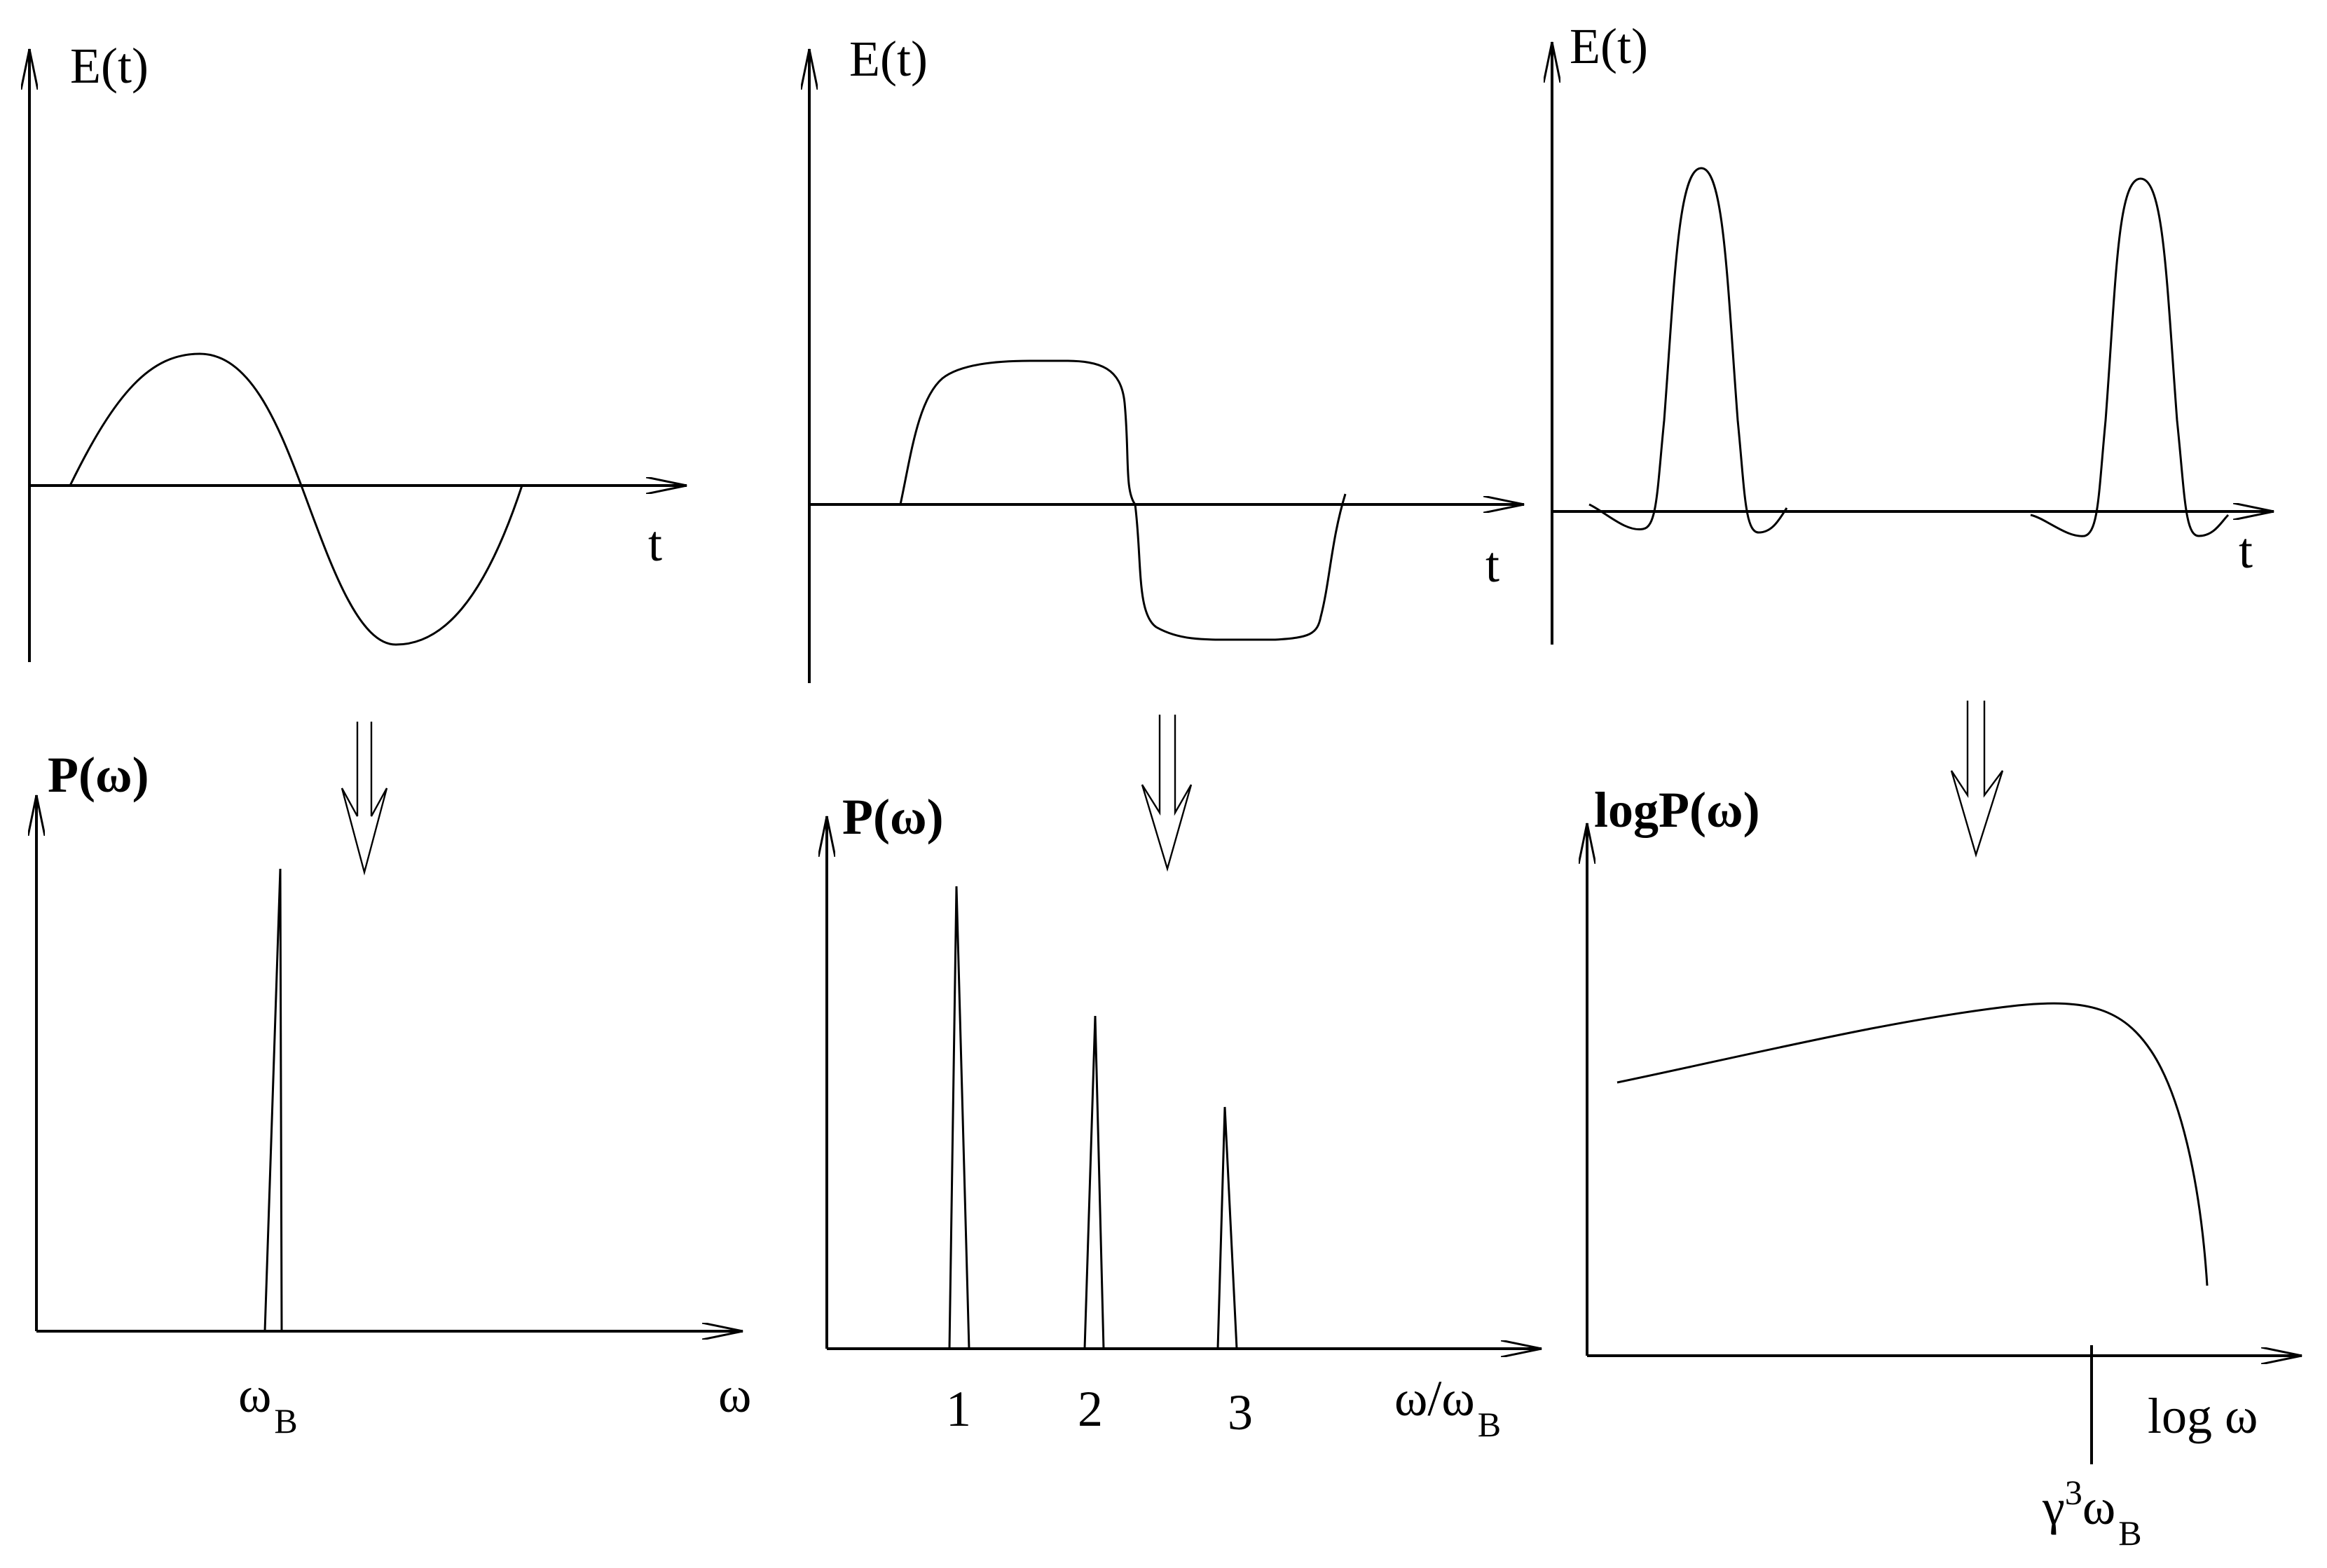 Image resolution: width=2327 pixels, height=1568 pixels. Describe the element at coordinates (268, 1403) in the screenshot. I see `peak-label: ωB` at that location.